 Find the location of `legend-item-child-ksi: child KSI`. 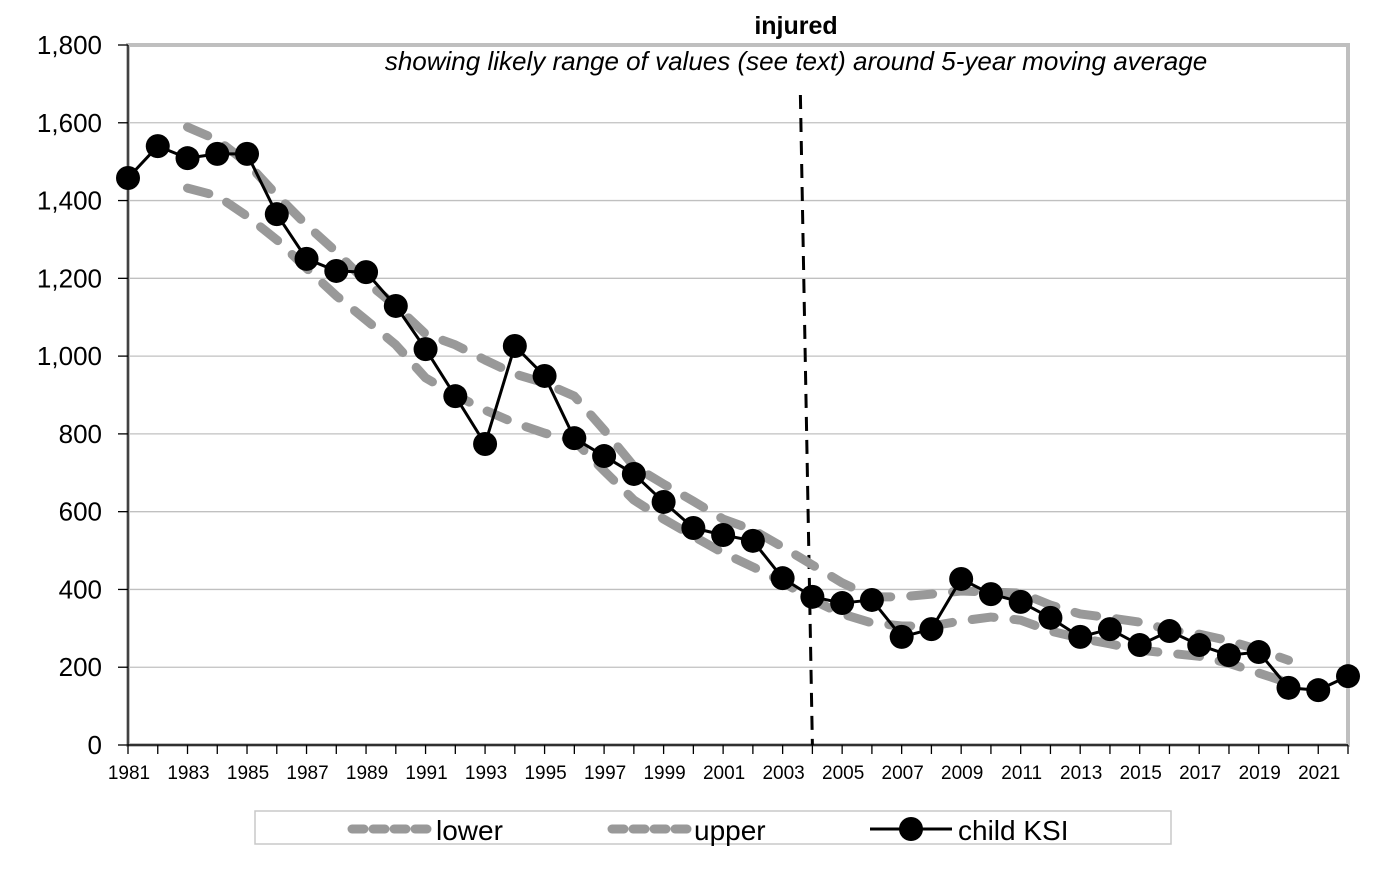

legend-item-child-ksi: child KSI is located at coordinates (969, 830).